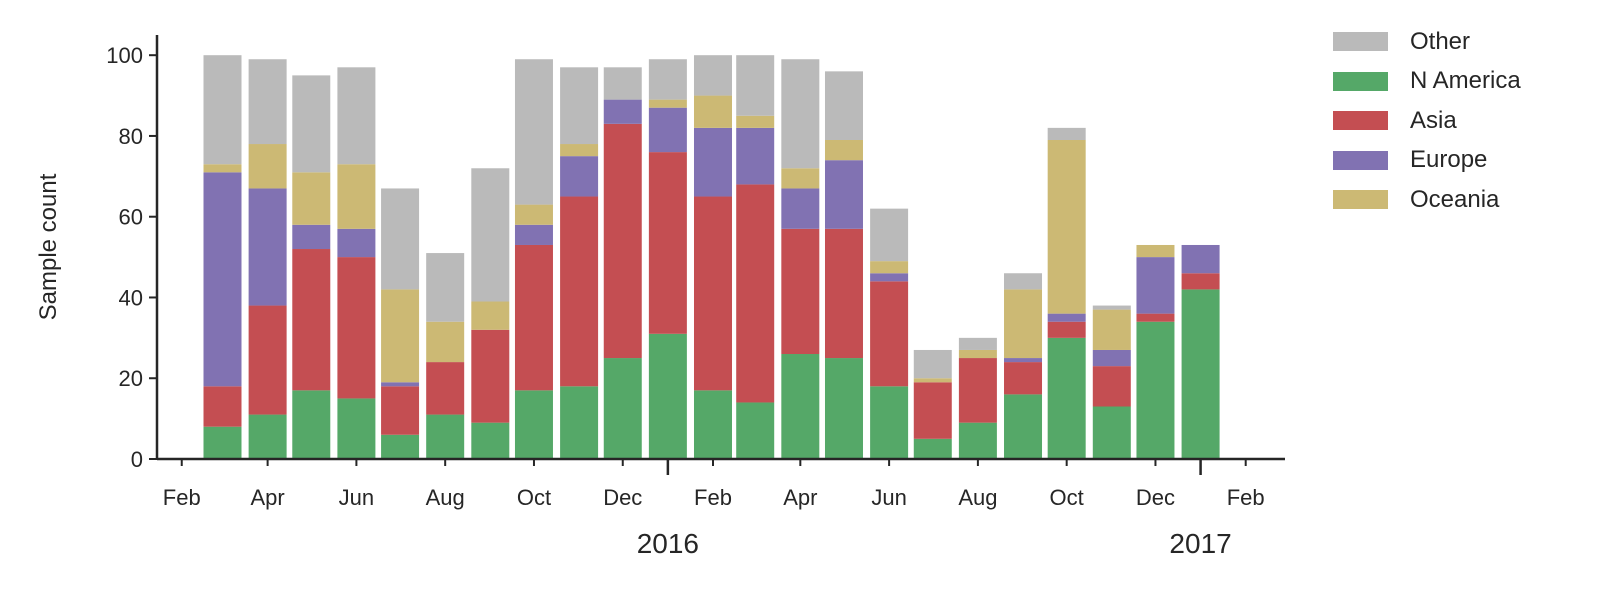 This screenshot has height=600, width=1600. Describe the element at coordinates (1455, 199) in the screenshot. I see `legend-label: Oceania` at that location.